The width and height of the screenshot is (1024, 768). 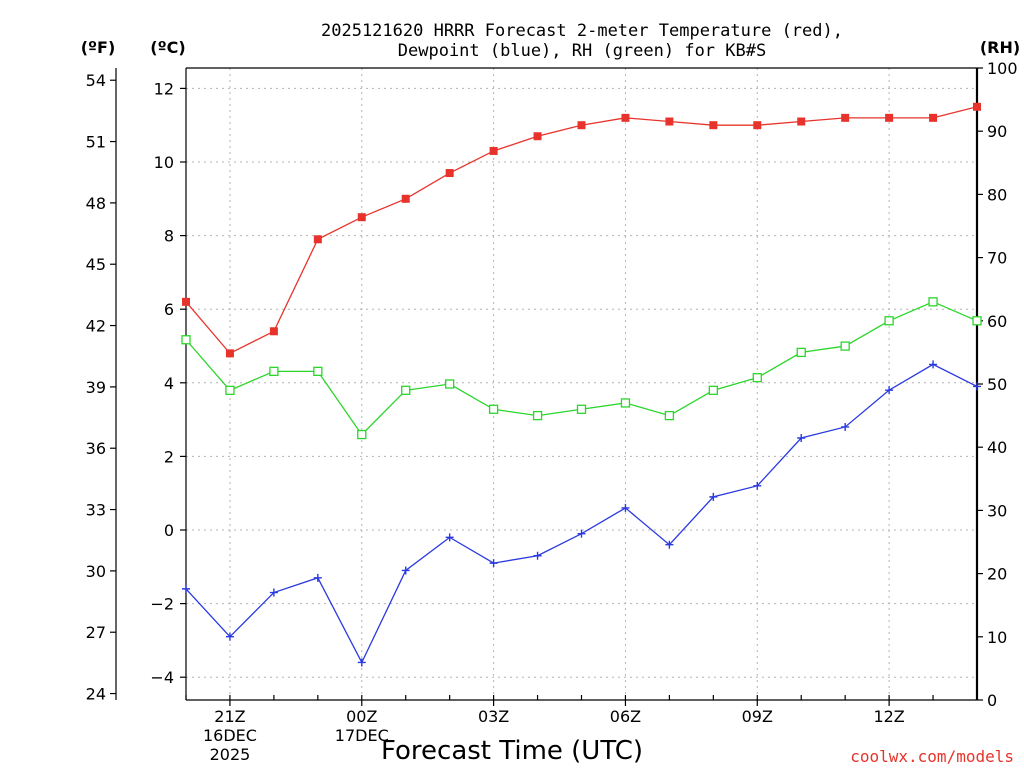 I want to click on rh-tick-label: 60, so click(x=997, y=321).